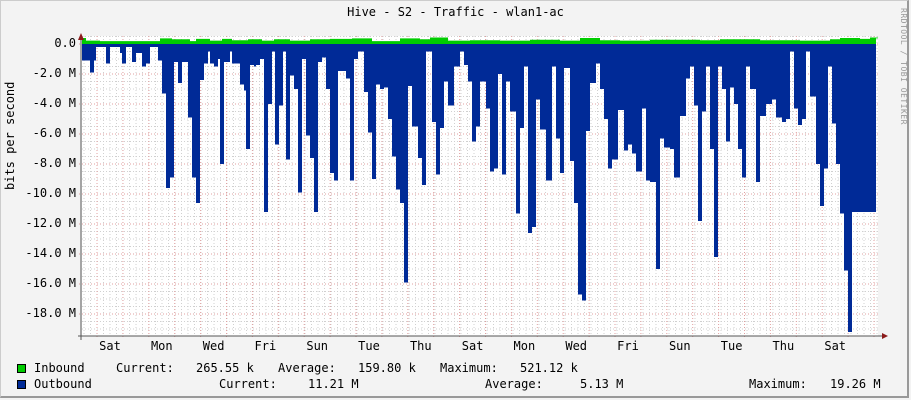  What do you see at coordinates (54, 103) in the screenshot?
I see `y-tick-label: -4.0 M` at bounding box center [54, 103].